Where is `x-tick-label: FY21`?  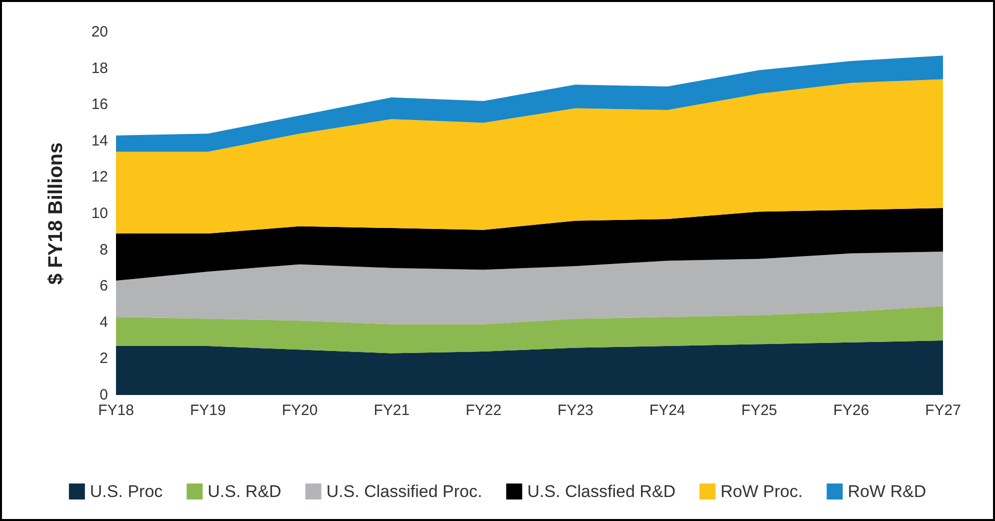 x-tick-label: FY21 is located at coordinates (392, 410).